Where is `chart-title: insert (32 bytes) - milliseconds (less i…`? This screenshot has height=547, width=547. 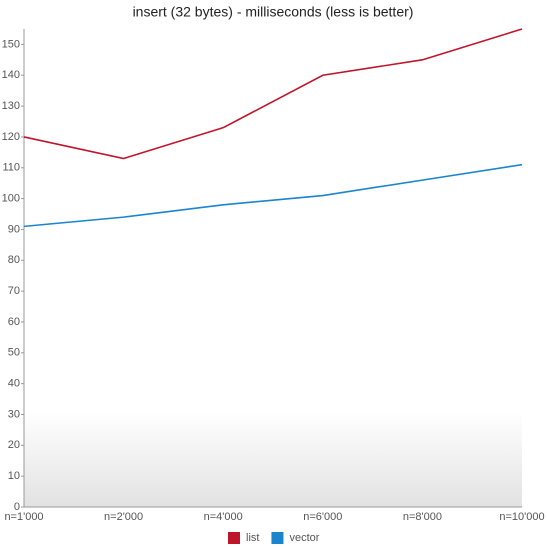
chart-title: insert (32 bytes) - milliseconds (less i… is located at coordinates (273, 12).